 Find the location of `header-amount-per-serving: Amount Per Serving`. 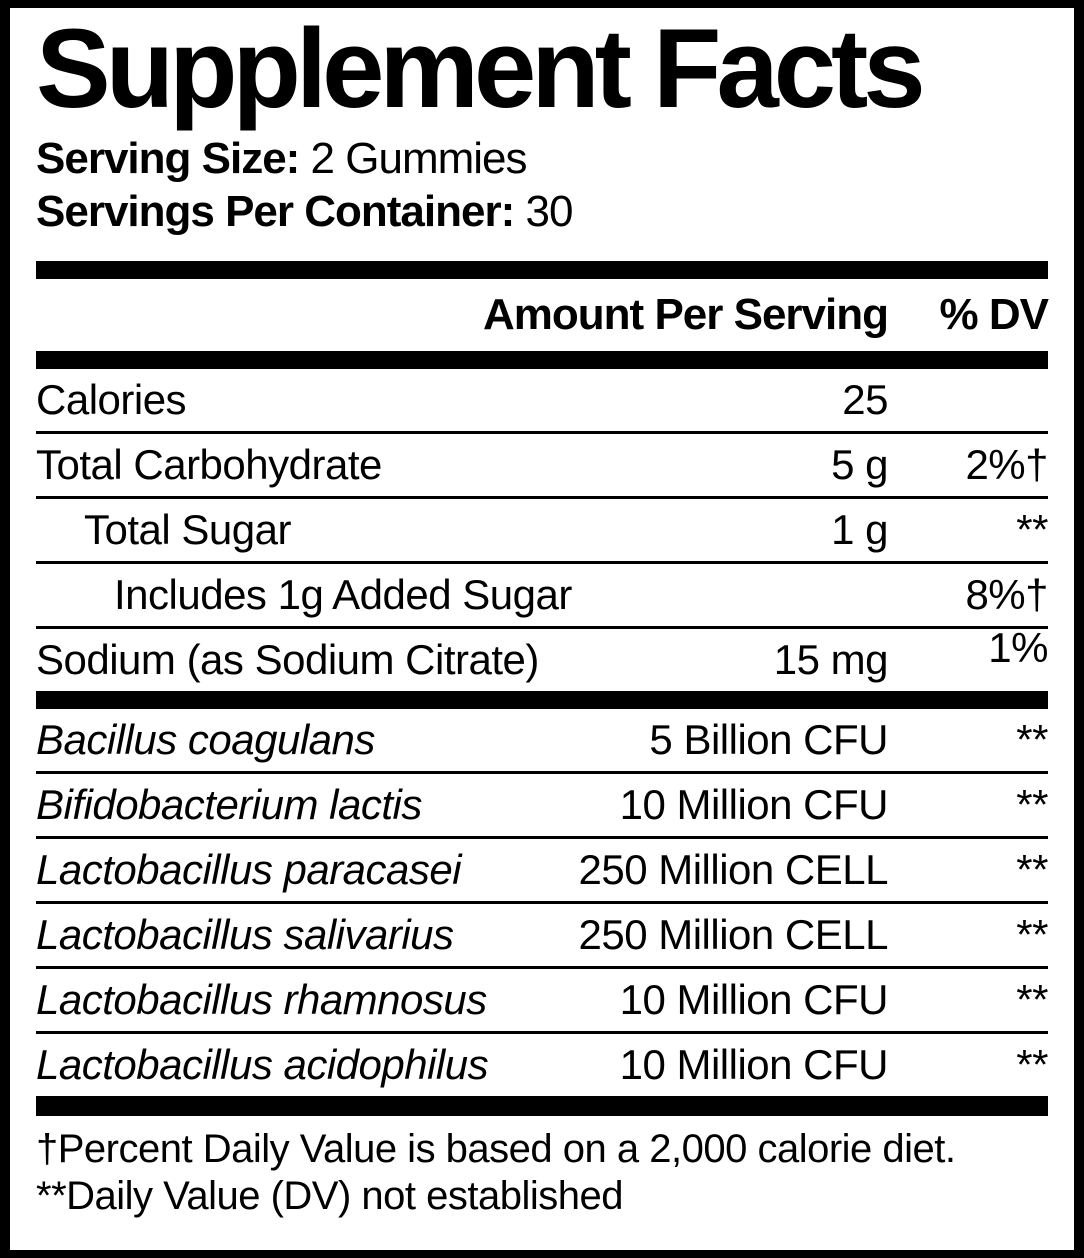

header-amount-per-serving: Amount Per Serving is located at coordinates (686, 314).